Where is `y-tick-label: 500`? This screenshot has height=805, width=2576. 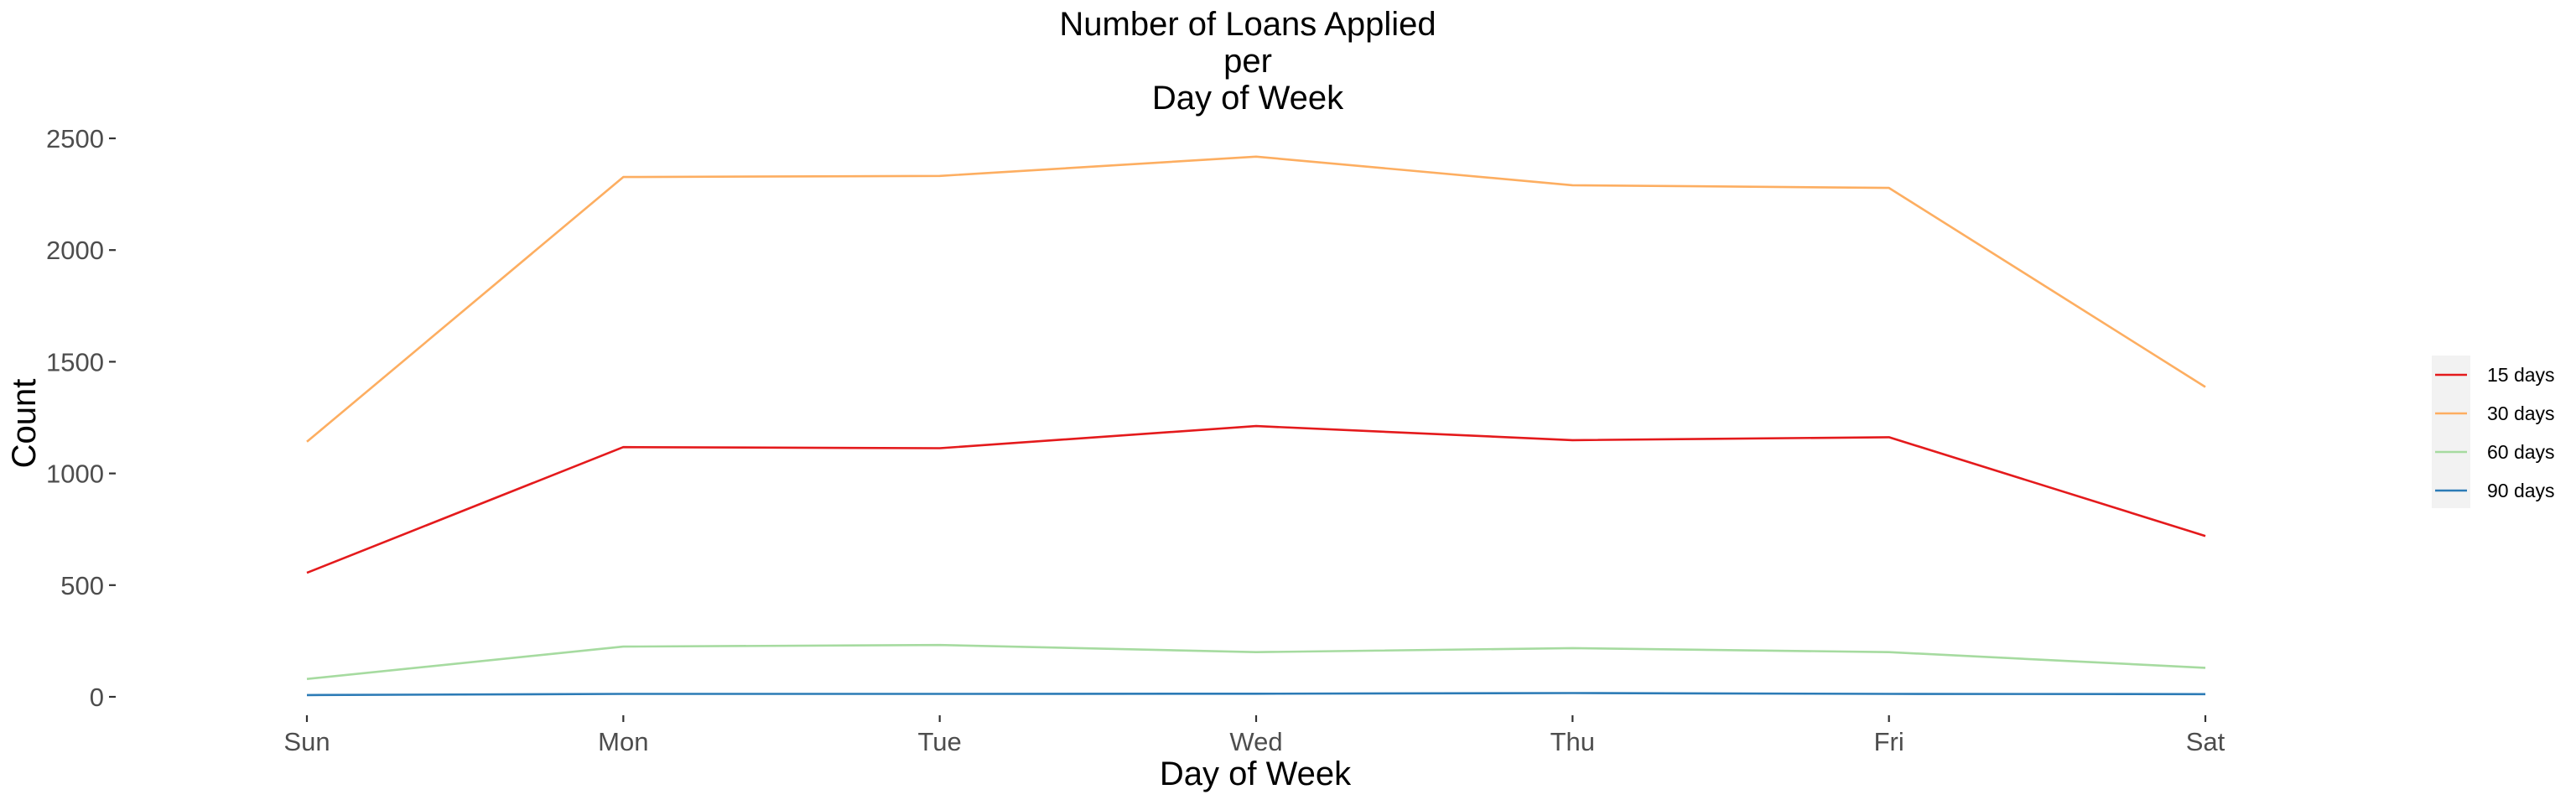
y-tick-label: 500 is located at coordinates (82, 585).